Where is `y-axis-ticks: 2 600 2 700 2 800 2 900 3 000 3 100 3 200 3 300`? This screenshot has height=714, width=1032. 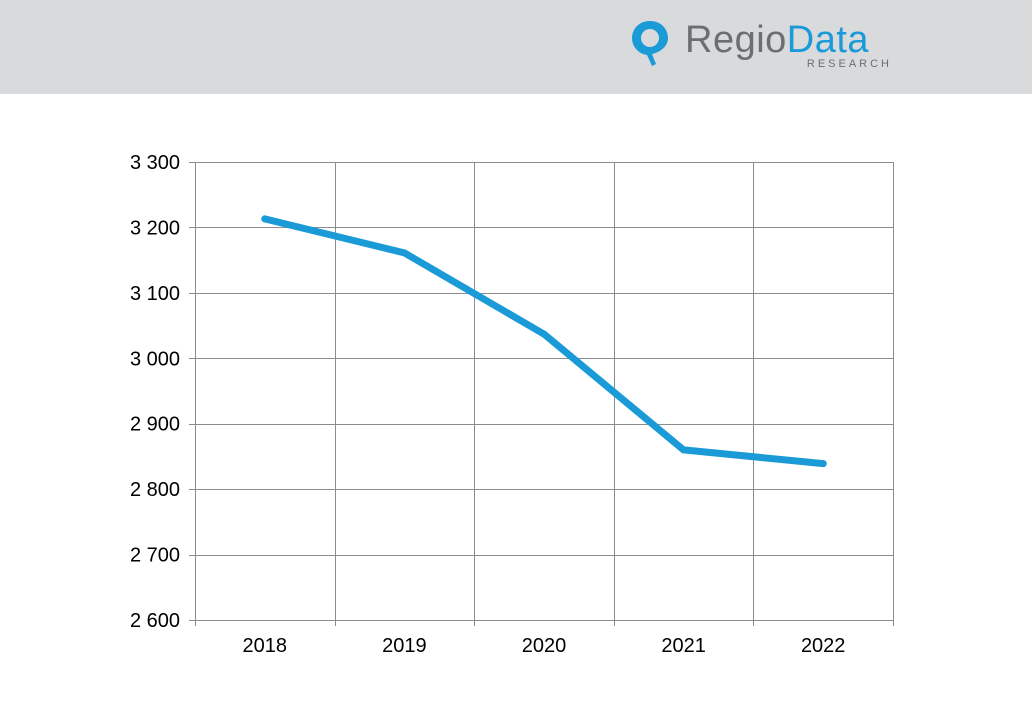
y-axis-ticks: 2 600 2 700 2 800 2 900 3 000 3 100 3 200 3 300 is located at coordinates (155, 392).